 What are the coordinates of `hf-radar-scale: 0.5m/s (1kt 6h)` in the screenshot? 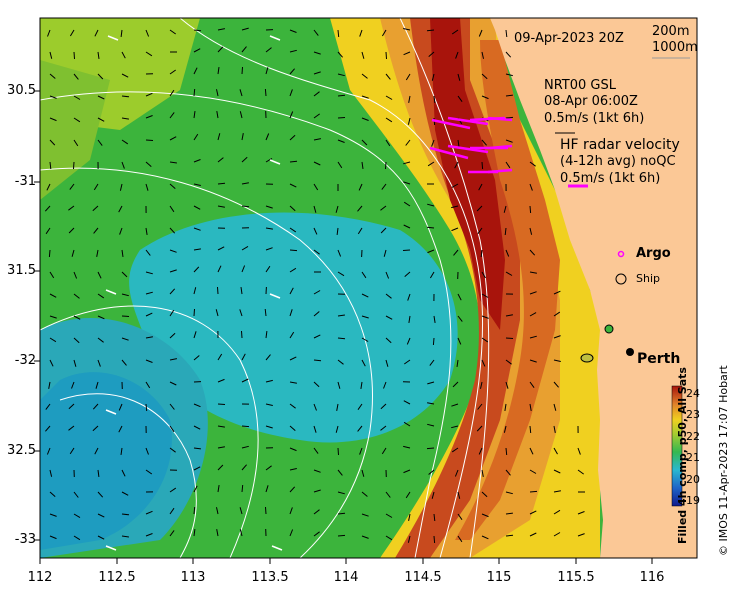 It's located at (610, 178).